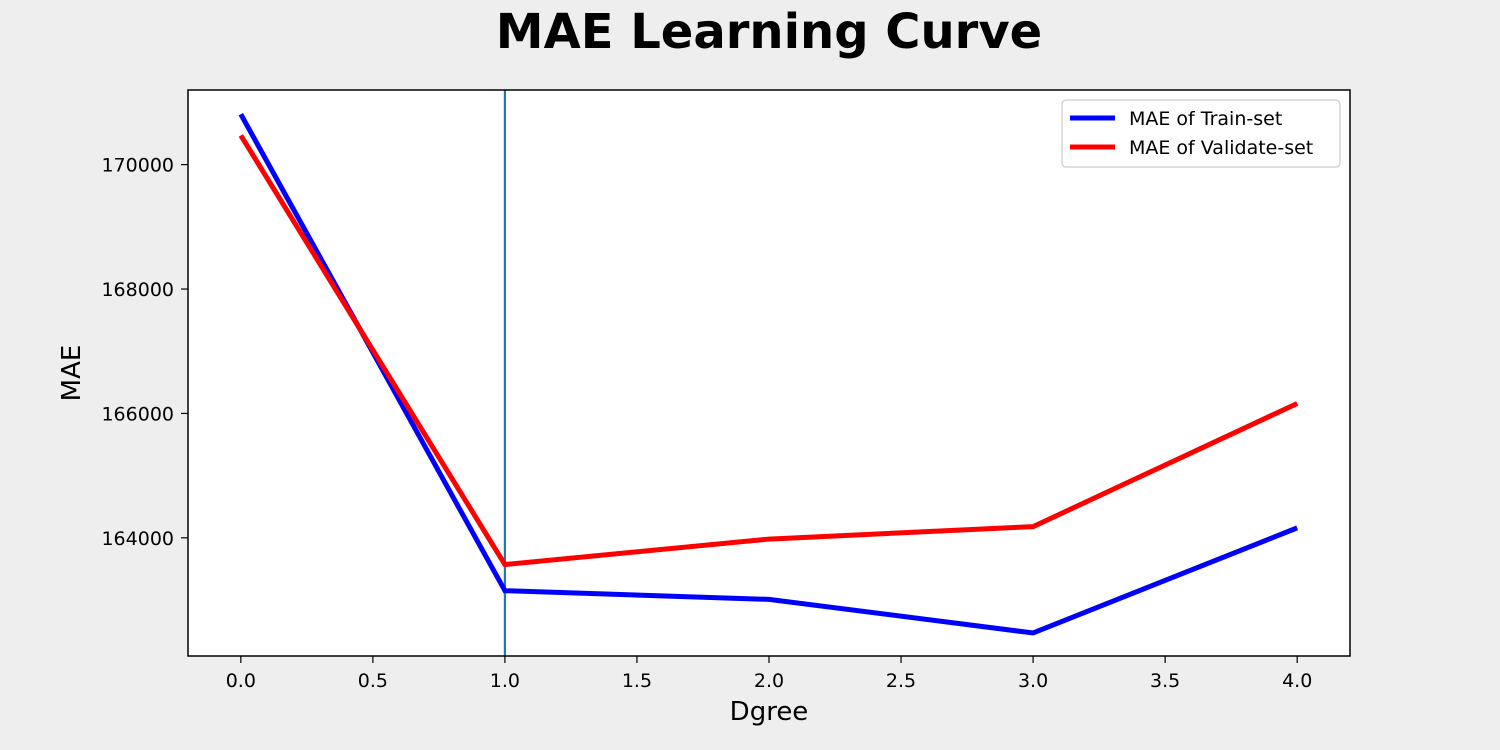 This screenshot has height=750, width=1500. Describe the element at coordinates (505, 681) in the screenshot. I see `x-tick-label: 1.0` at that location.